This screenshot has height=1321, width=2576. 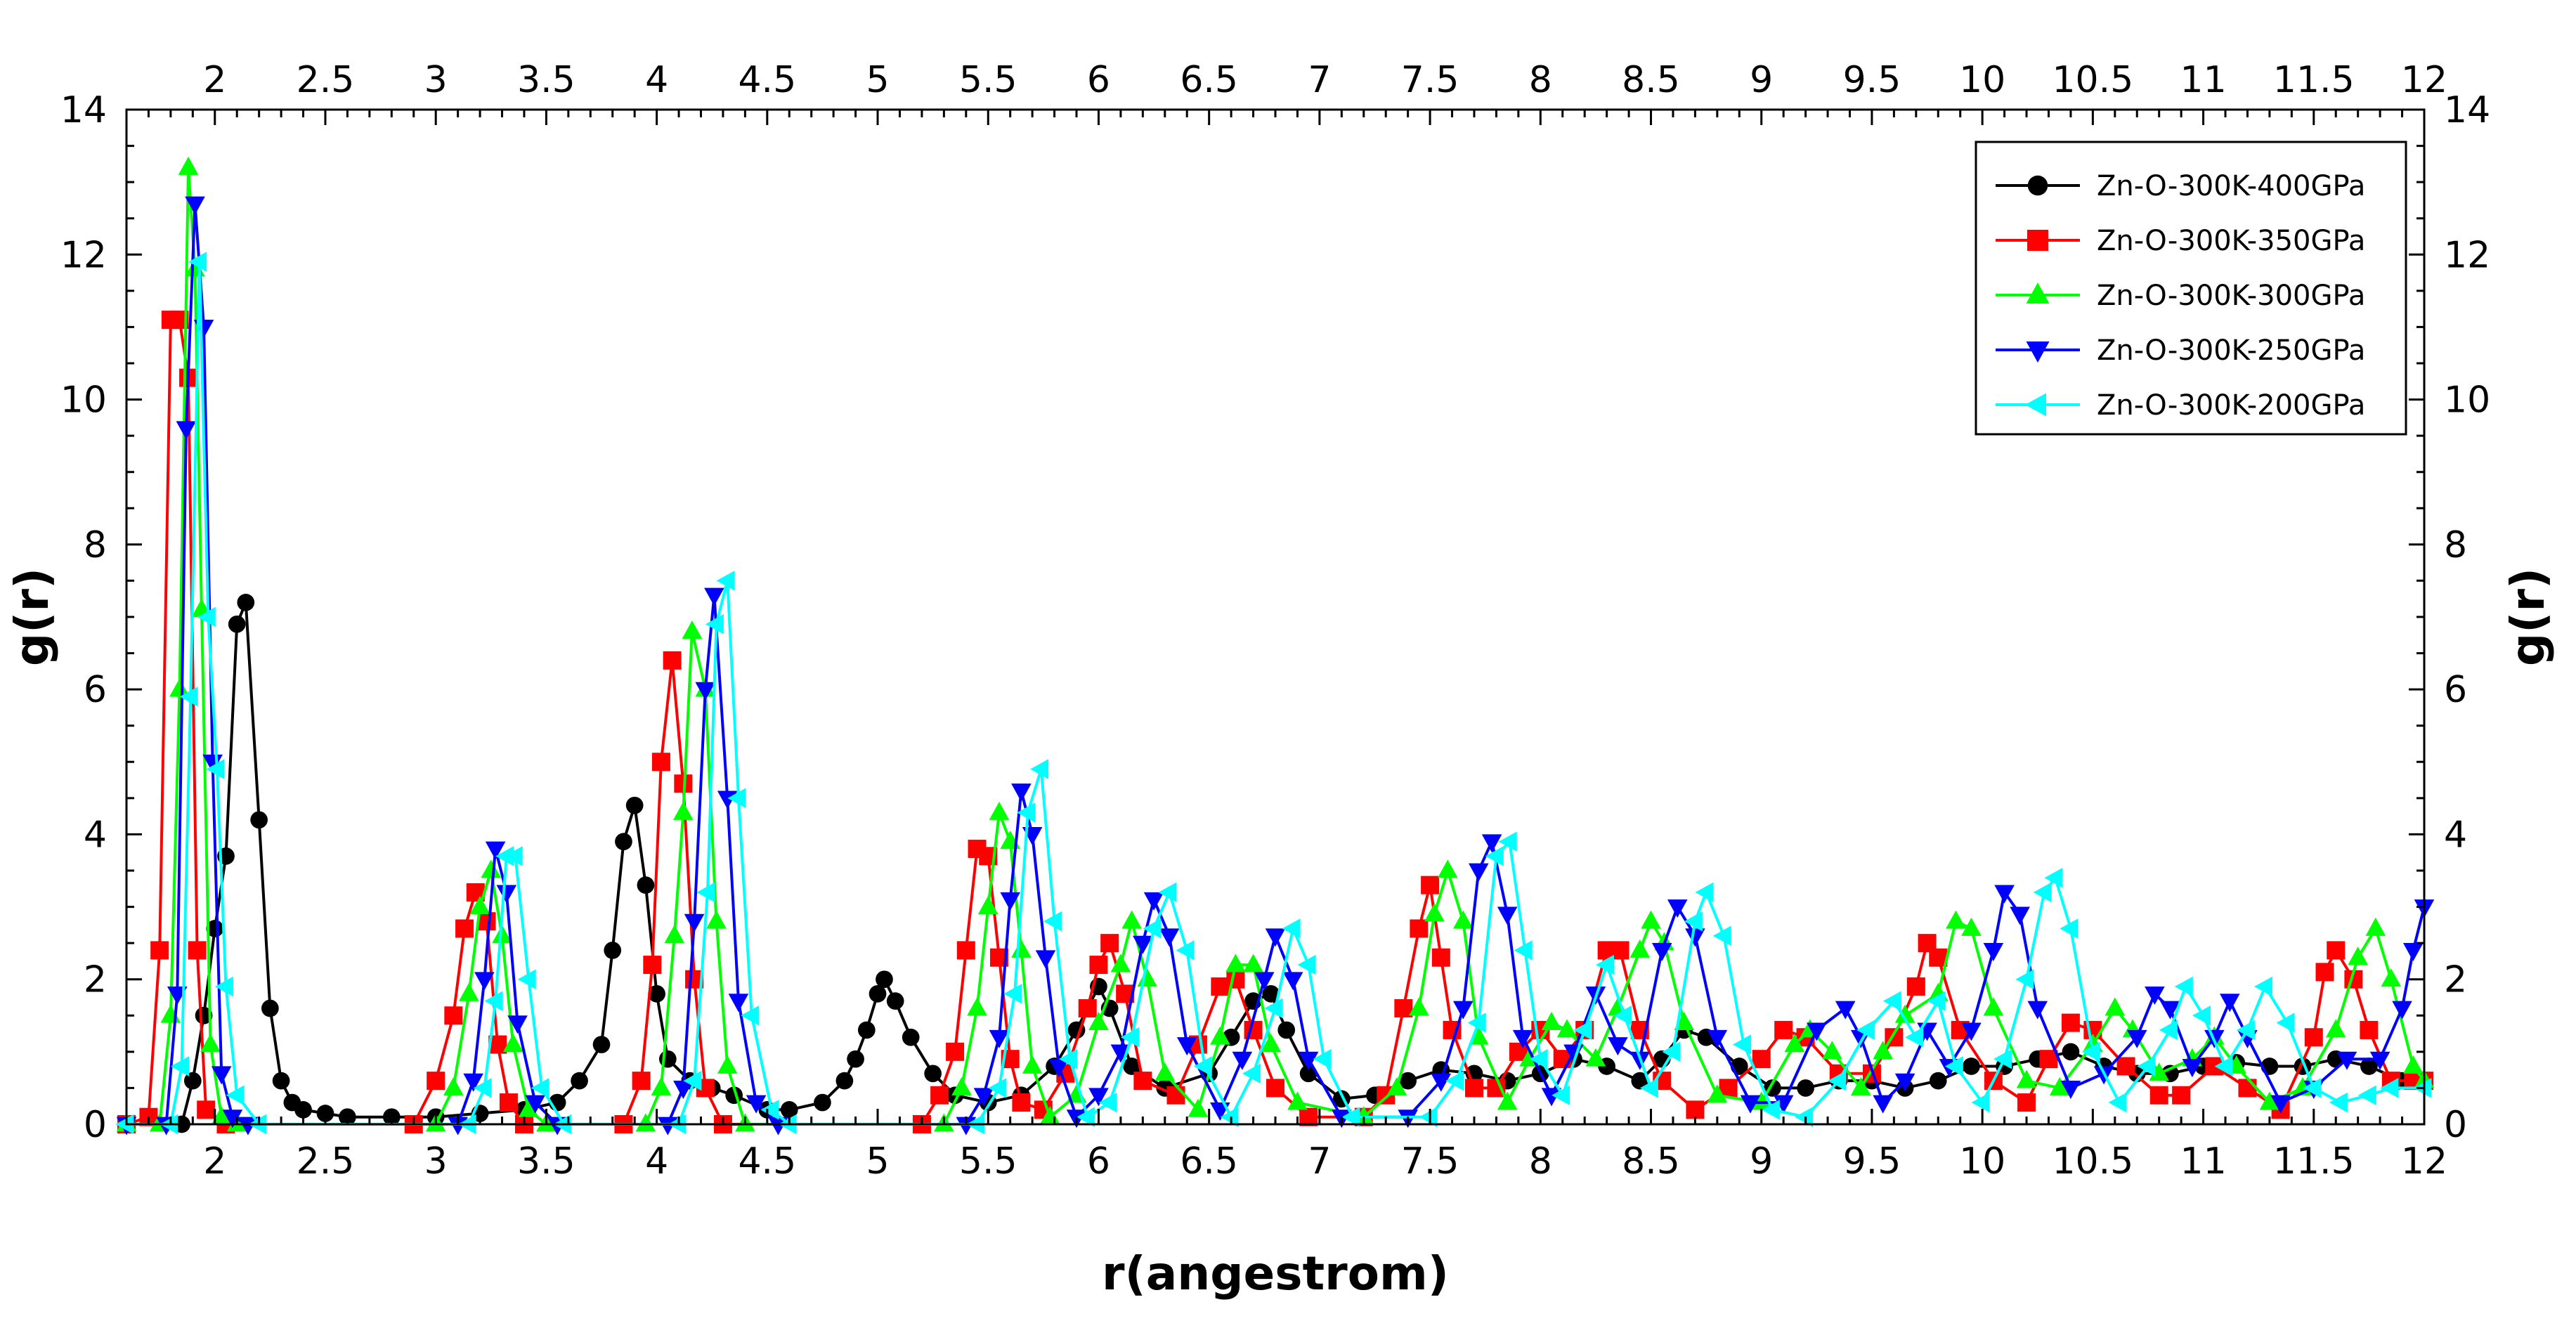 What do you see at coordinates (767, 80) in the screenshot?
I see `x-tick-label-top: 4.5` at bounding box center [767, 80].